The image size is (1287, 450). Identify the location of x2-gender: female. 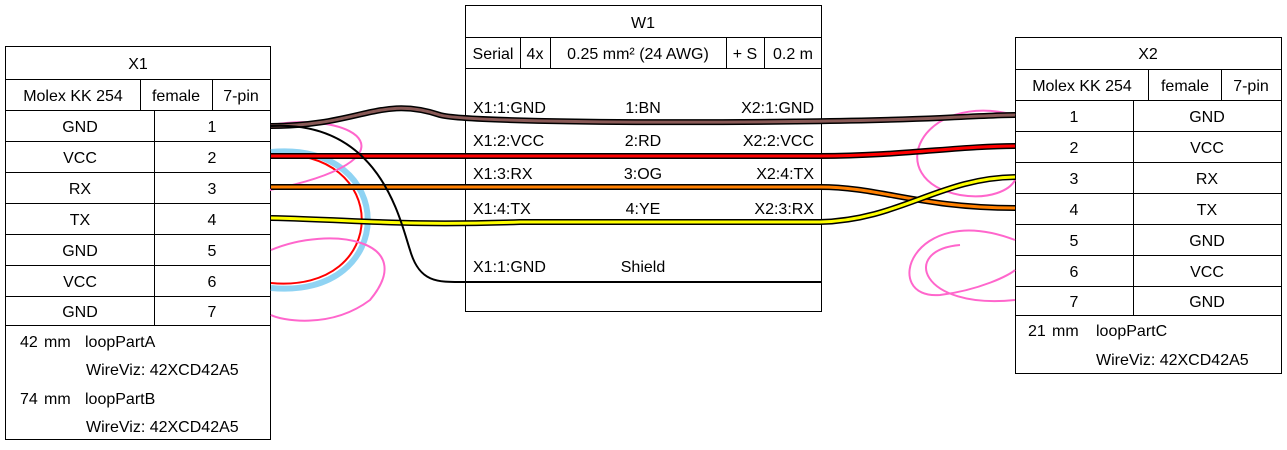
(1185, 86).